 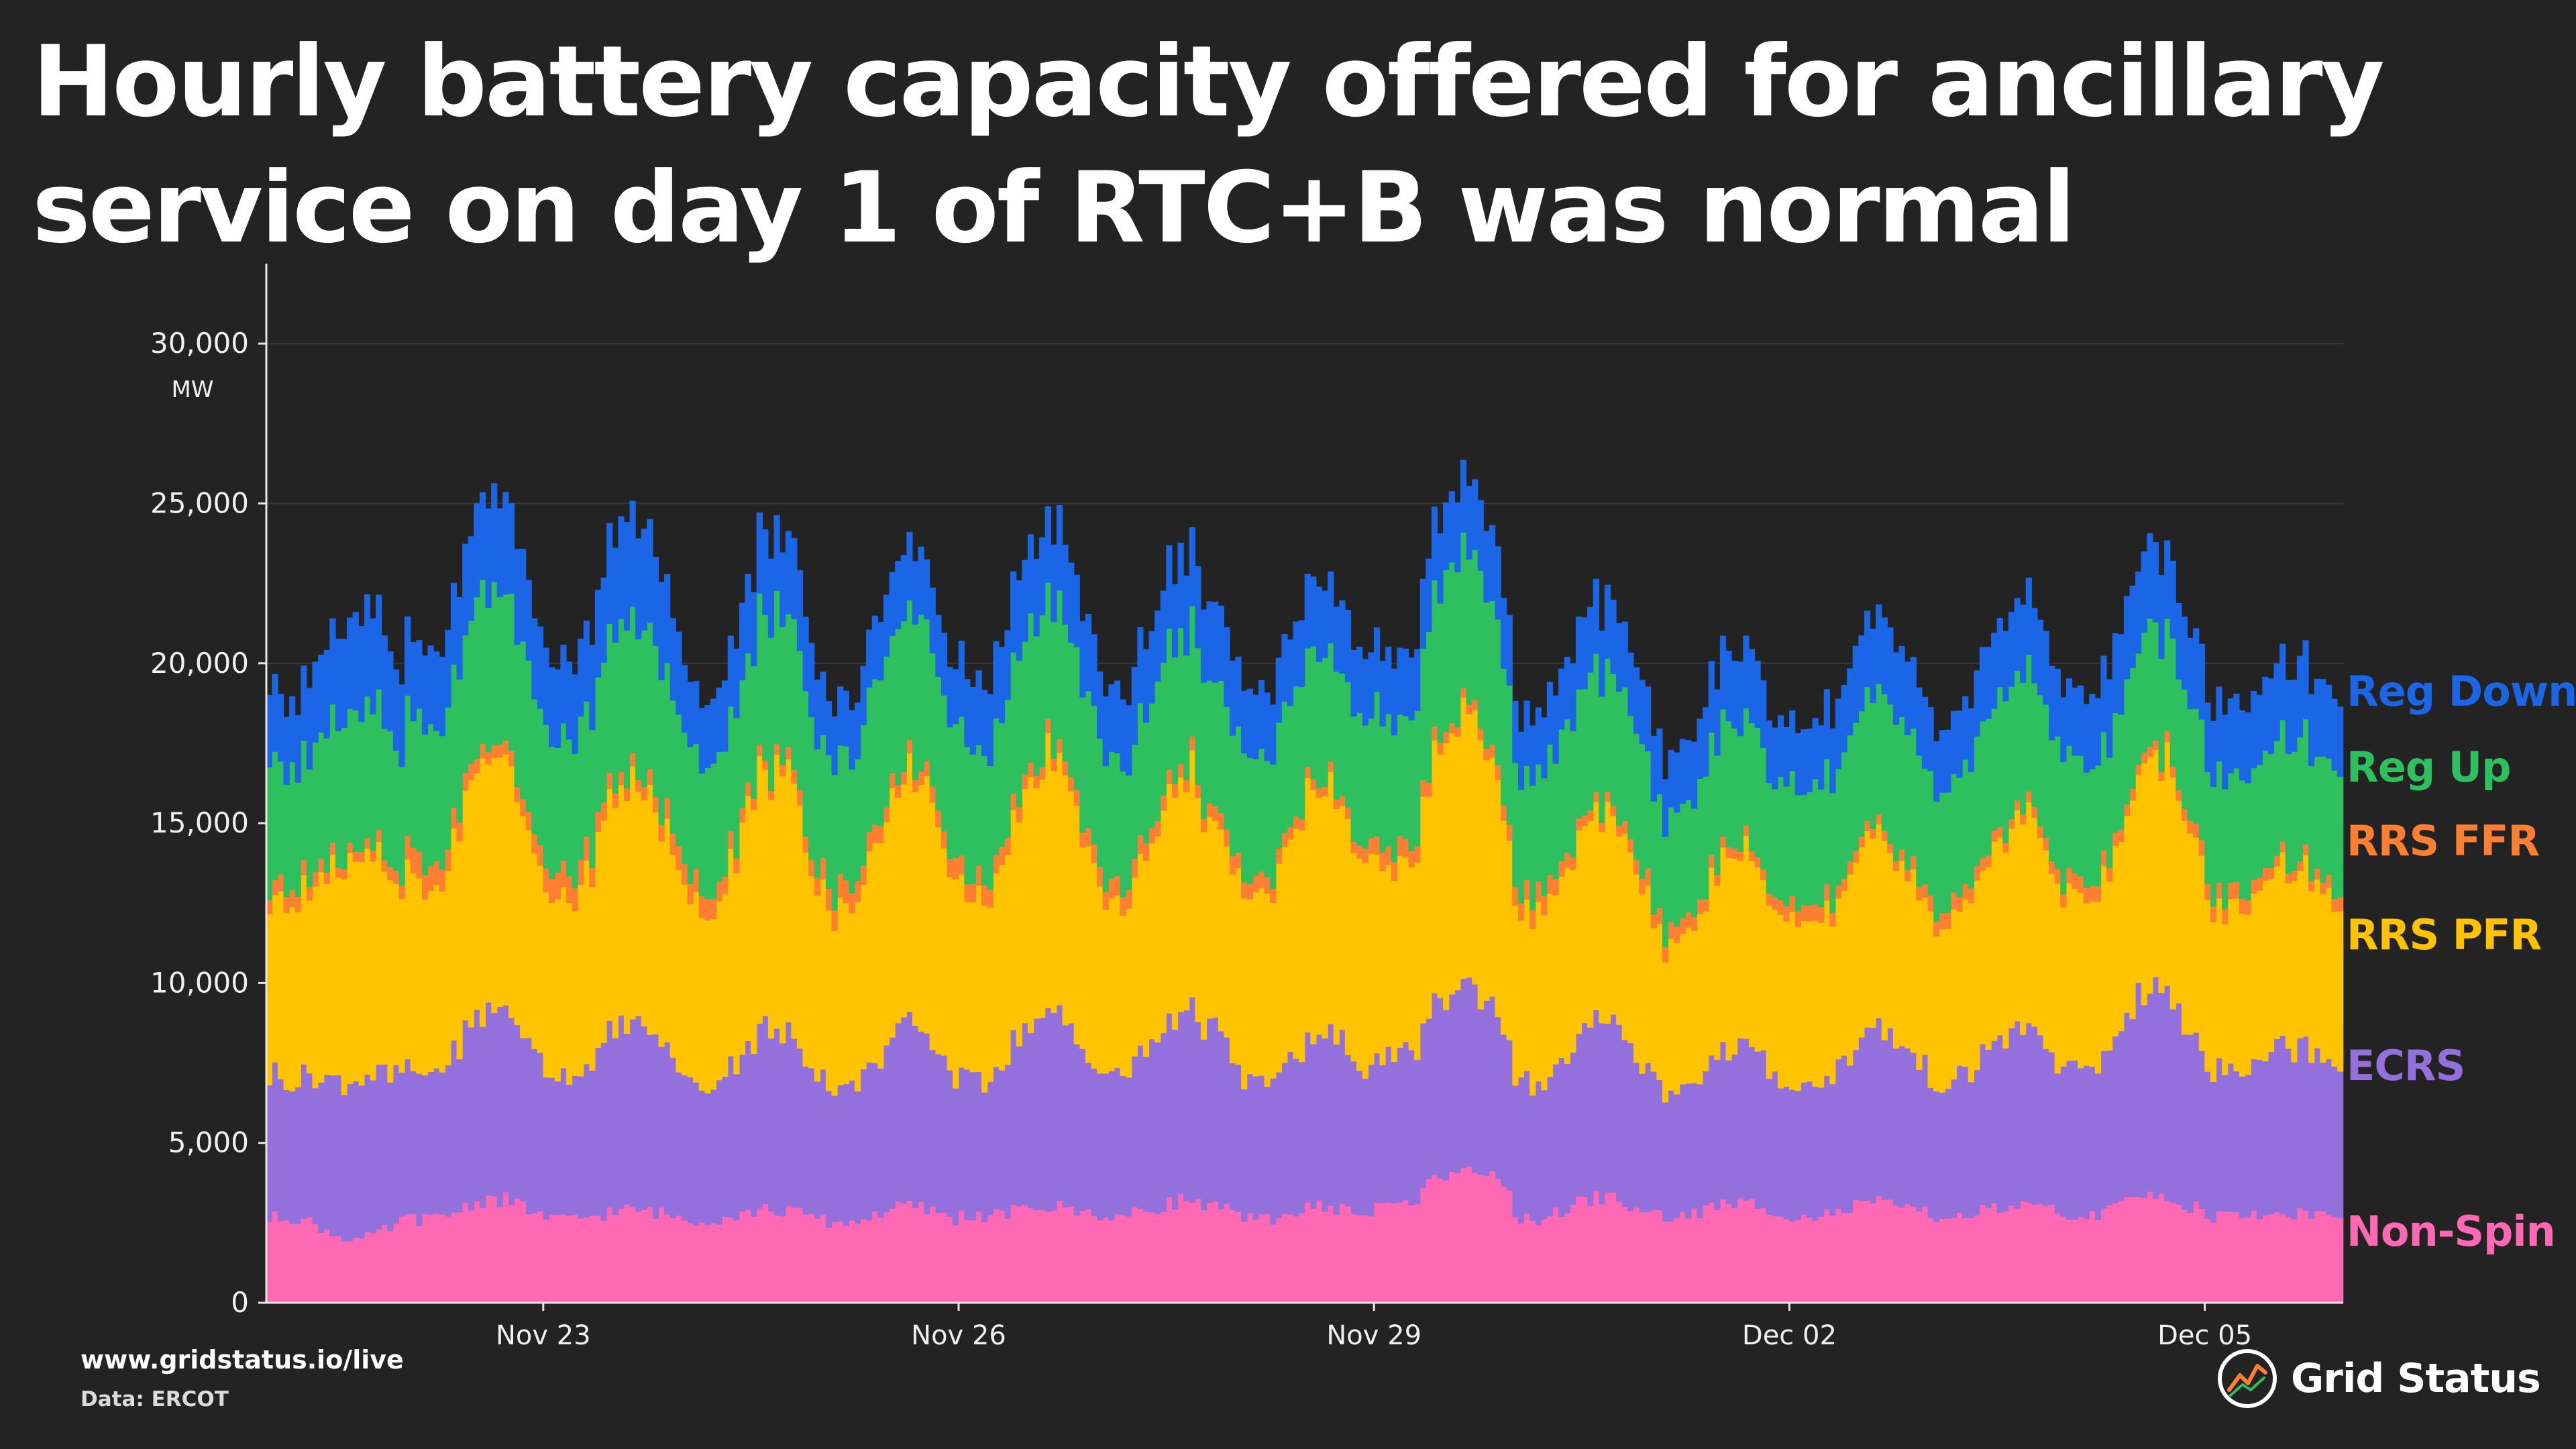 What do you see at coordinates (2443, 840) in the screenshot?
I see `series-label-rrs-ffr: RRS FFR` at bounding box center [2443, 840].